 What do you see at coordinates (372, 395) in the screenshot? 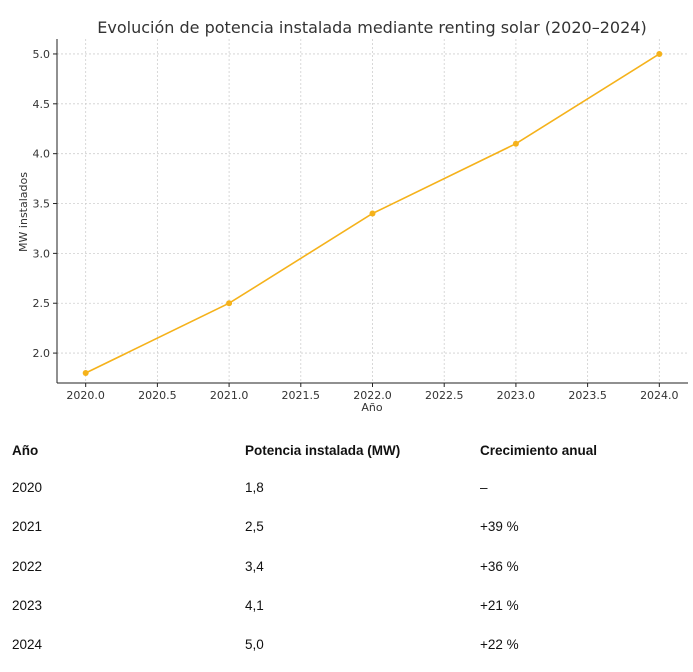
I see `x-tick-label: 2022.0` at bounding box center [372, 395].